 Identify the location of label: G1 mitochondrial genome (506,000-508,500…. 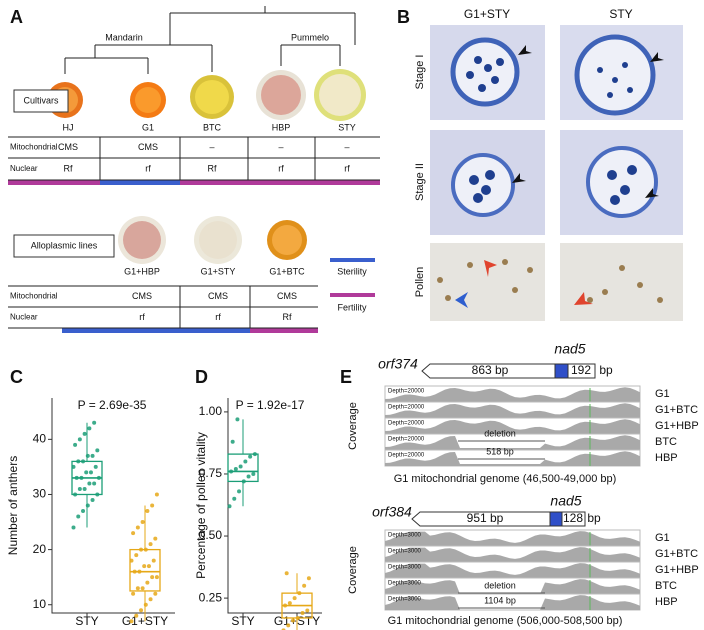
(505, 621).